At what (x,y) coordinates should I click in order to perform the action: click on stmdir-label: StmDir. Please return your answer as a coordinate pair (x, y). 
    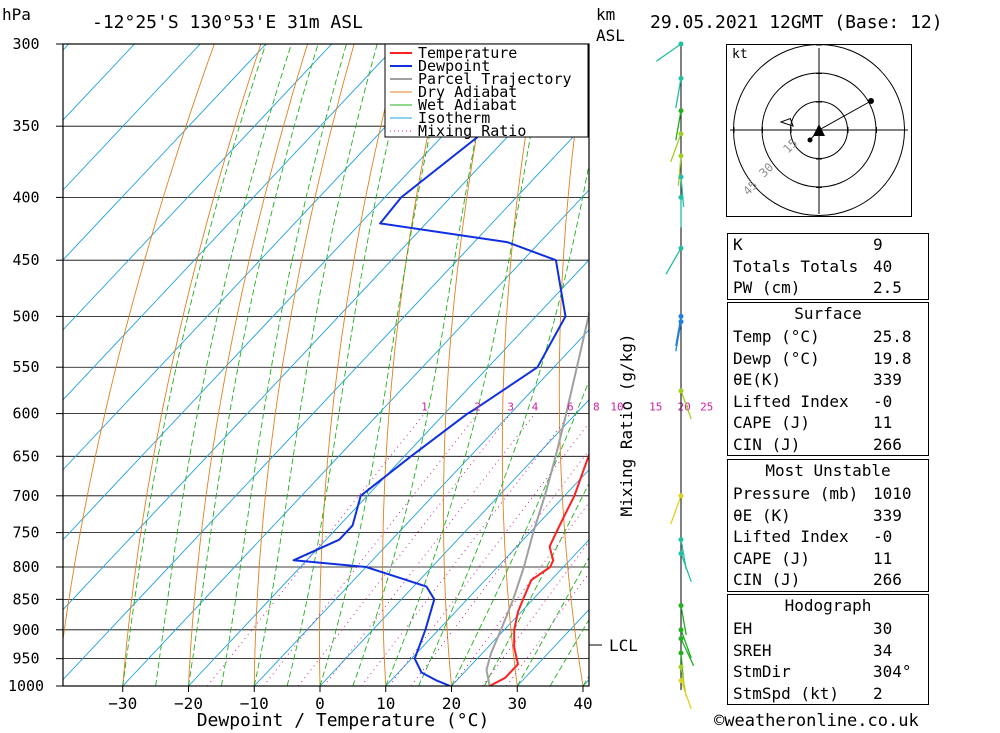
    Looking at the image, I should click on (762, 671).